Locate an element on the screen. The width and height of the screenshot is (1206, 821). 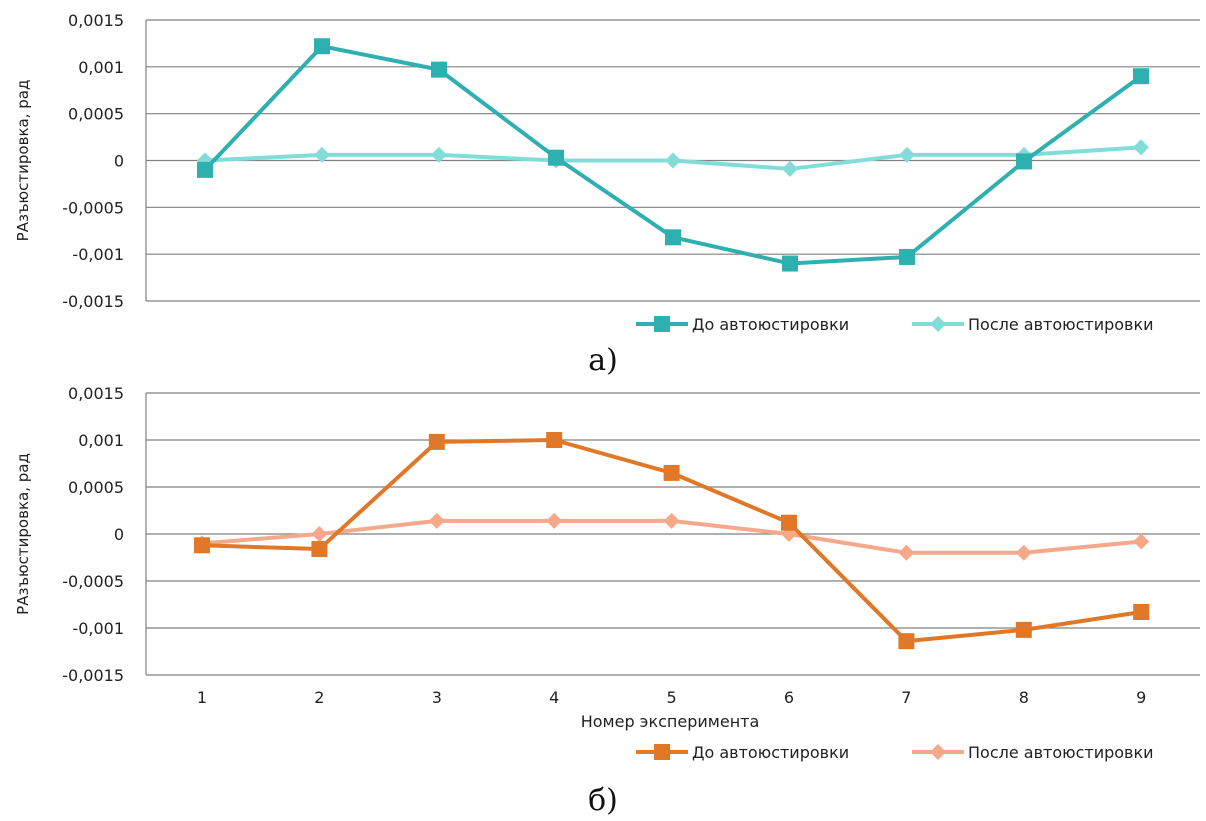
x-tick-label: 9 is located at coordinates (1141, 697).